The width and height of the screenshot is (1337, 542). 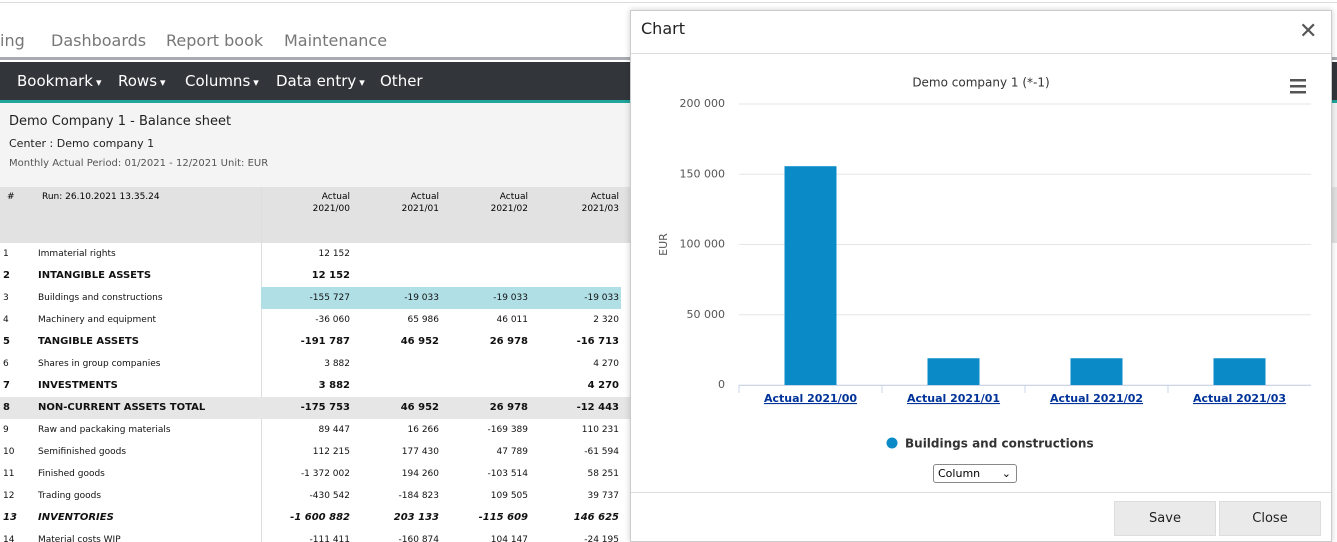 I want to click on column-header-period: 2021/03, so click(x=600, y=209).